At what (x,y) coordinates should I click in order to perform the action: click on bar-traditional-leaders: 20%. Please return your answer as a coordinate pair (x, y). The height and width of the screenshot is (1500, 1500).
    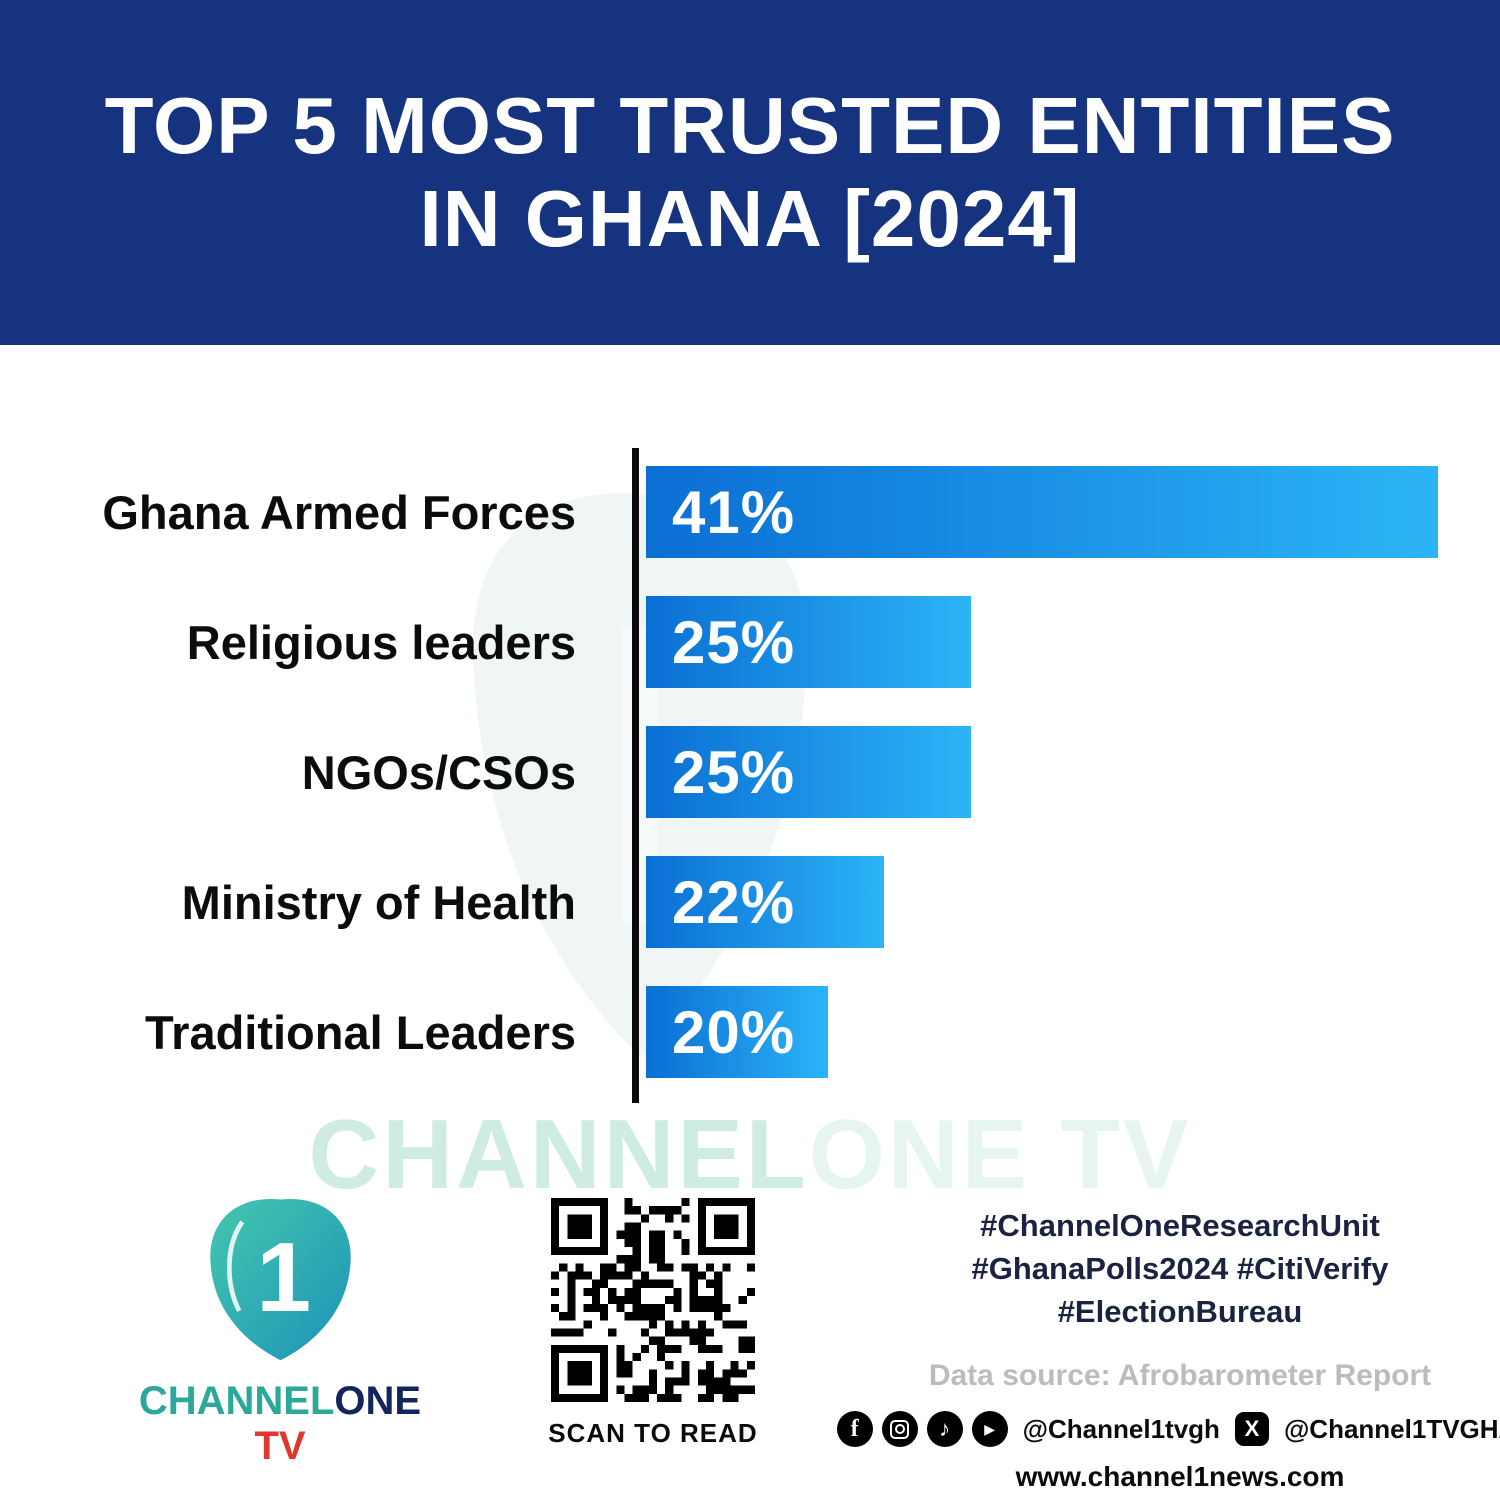
    Looking at the image, I should click on (737, 1032).